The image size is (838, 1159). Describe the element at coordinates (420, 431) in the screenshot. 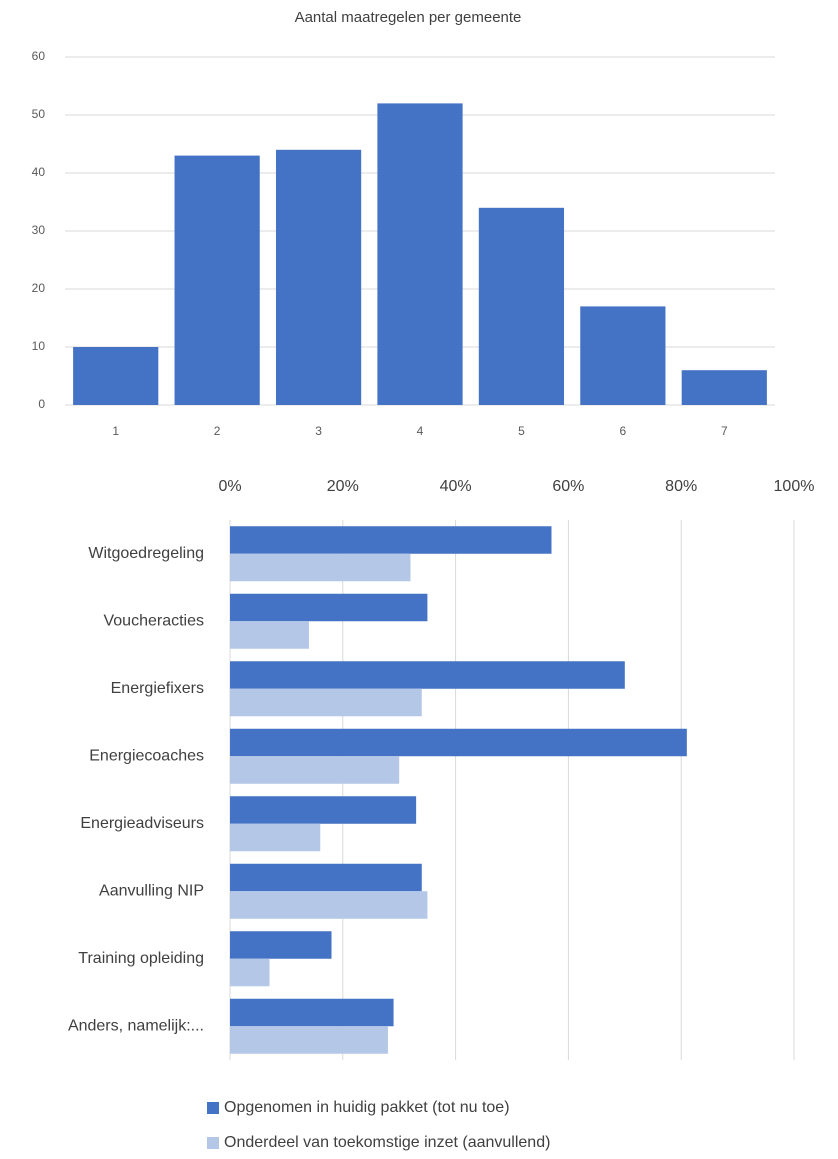

I see `x-tick-label: 4` at that location.